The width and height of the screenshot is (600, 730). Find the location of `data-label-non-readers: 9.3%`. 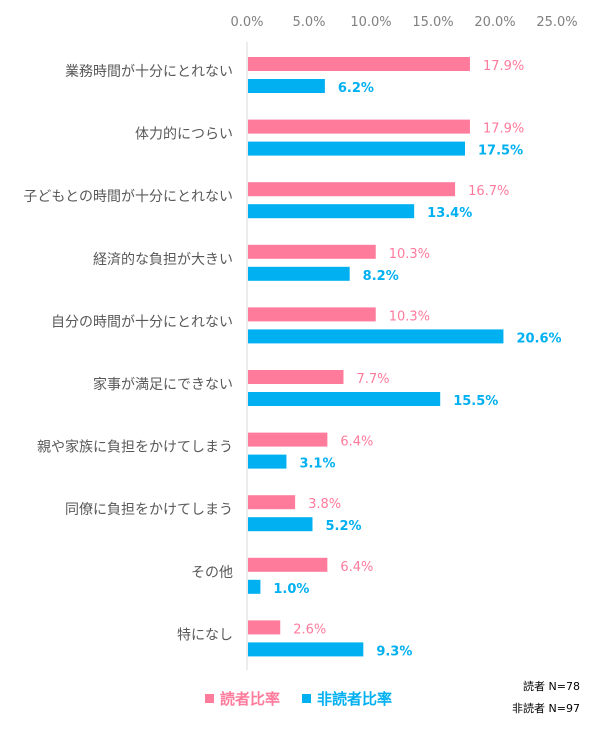

data-label-non-readers: 9.3% is located at coordinates (394, 651).